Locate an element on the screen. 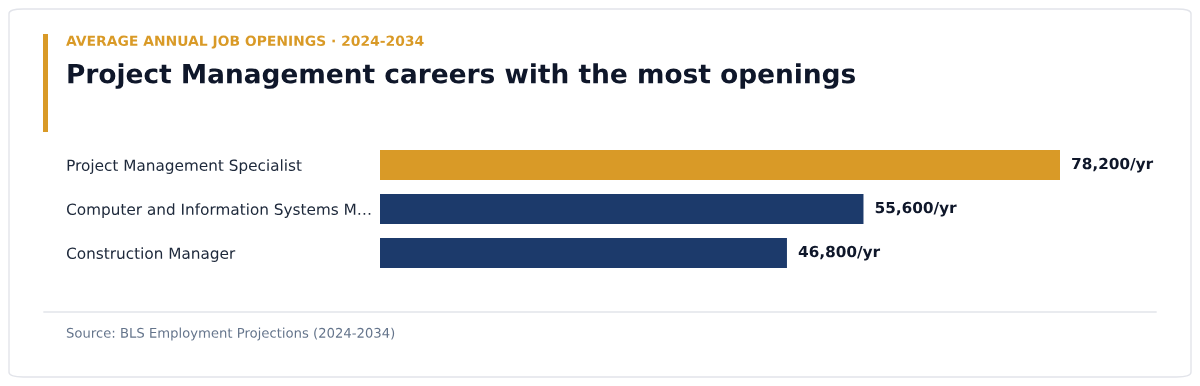 Image resolution: width=1200 pixels, height=386 pixels. data-label: 55,600/yr is located at coordinates (916, 209).